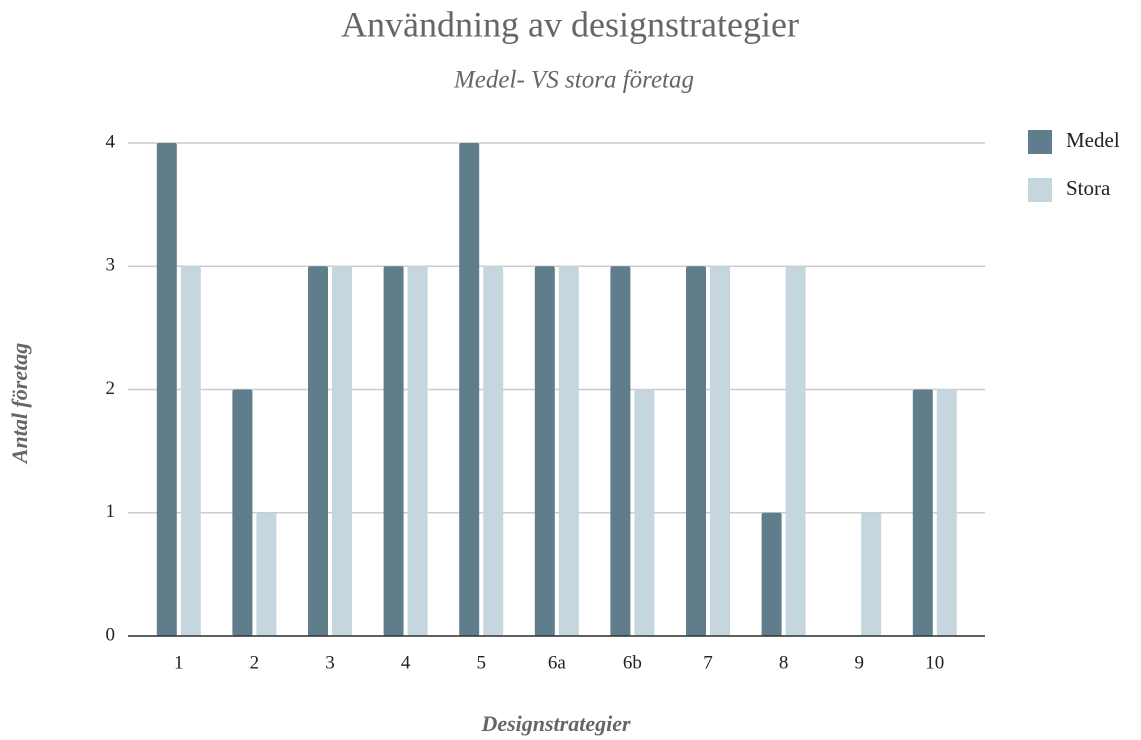  Describe the element at coordinates (708, 662) in the screenshot. I see `x-tick-label: 7` at that location.